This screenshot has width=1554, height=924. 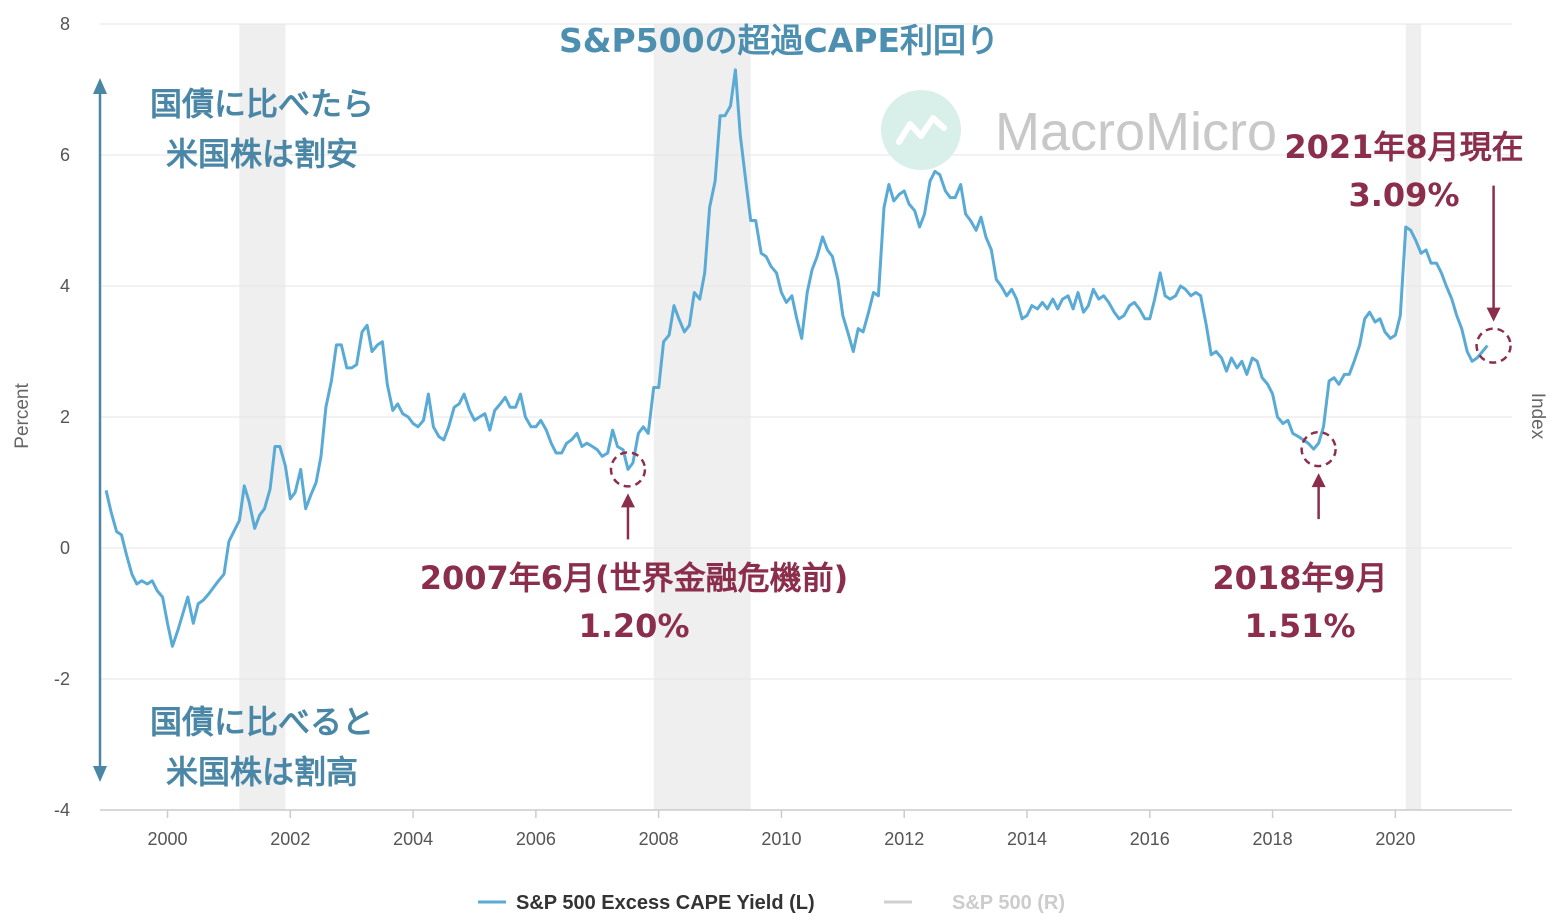 I want to click on legend-item-sp500: S&P 500 (R), so click(x=974, y=903).